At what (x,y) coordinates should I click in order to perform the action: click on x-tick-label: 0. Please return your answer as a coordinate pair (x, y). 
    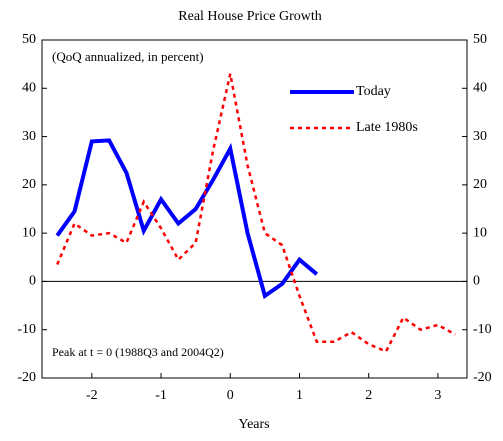
    Looking at the image, I should click on (230, 395).